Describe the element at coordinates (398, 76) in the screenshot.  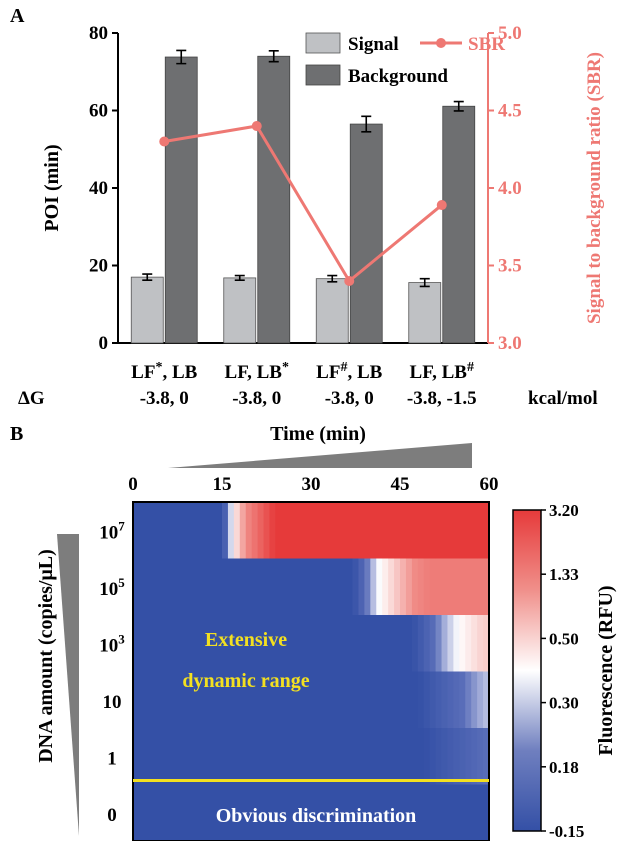
I see `legend-label-background: Background` at that location.